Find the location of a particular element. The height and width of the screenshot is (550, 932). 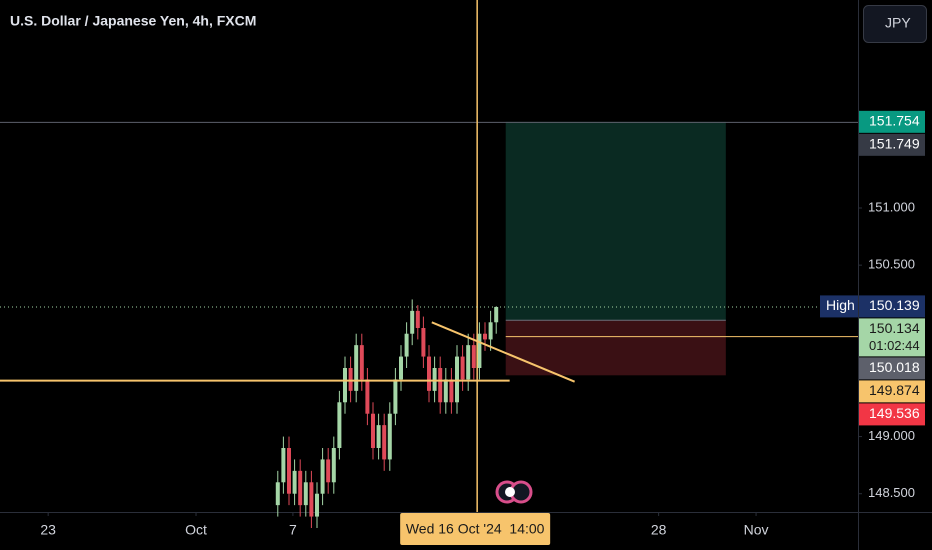

price-label-name: High is located at coordinates (840, 305).